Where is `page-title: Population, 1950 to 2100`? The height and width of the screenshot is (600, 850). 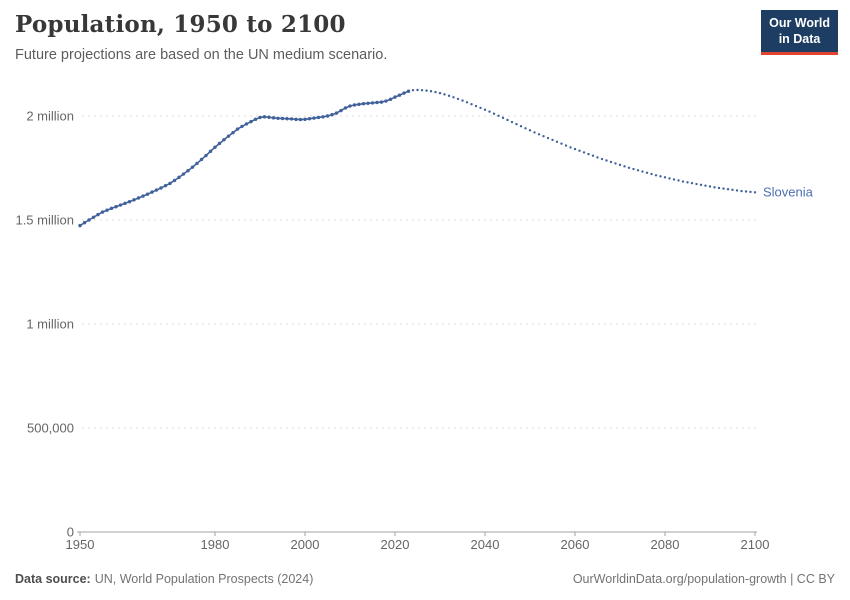 page-title: Population, 1950 to 2100 is located at coordinates (180, 24).